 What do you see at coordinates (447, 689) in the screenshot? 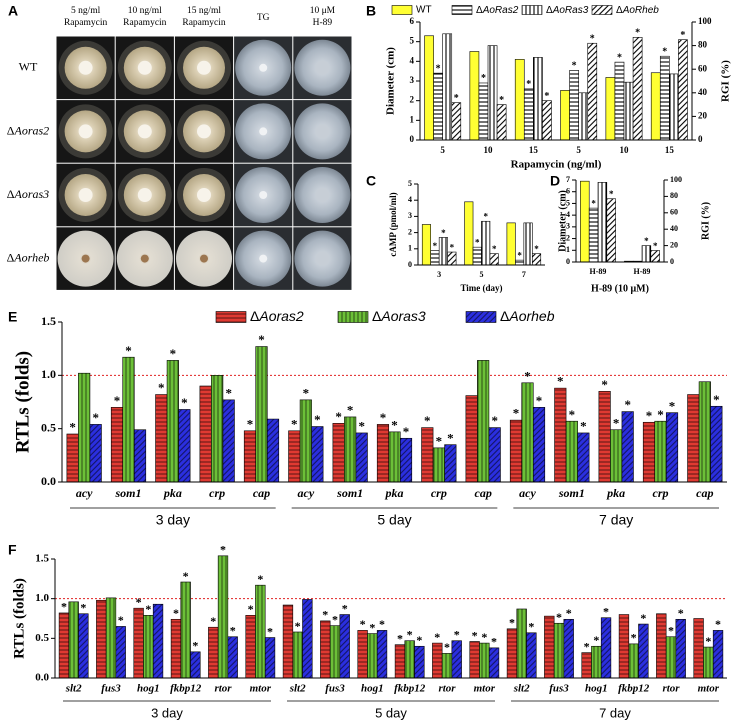
I see `x-tick-label: rtor` at bounding box center [447, 689].